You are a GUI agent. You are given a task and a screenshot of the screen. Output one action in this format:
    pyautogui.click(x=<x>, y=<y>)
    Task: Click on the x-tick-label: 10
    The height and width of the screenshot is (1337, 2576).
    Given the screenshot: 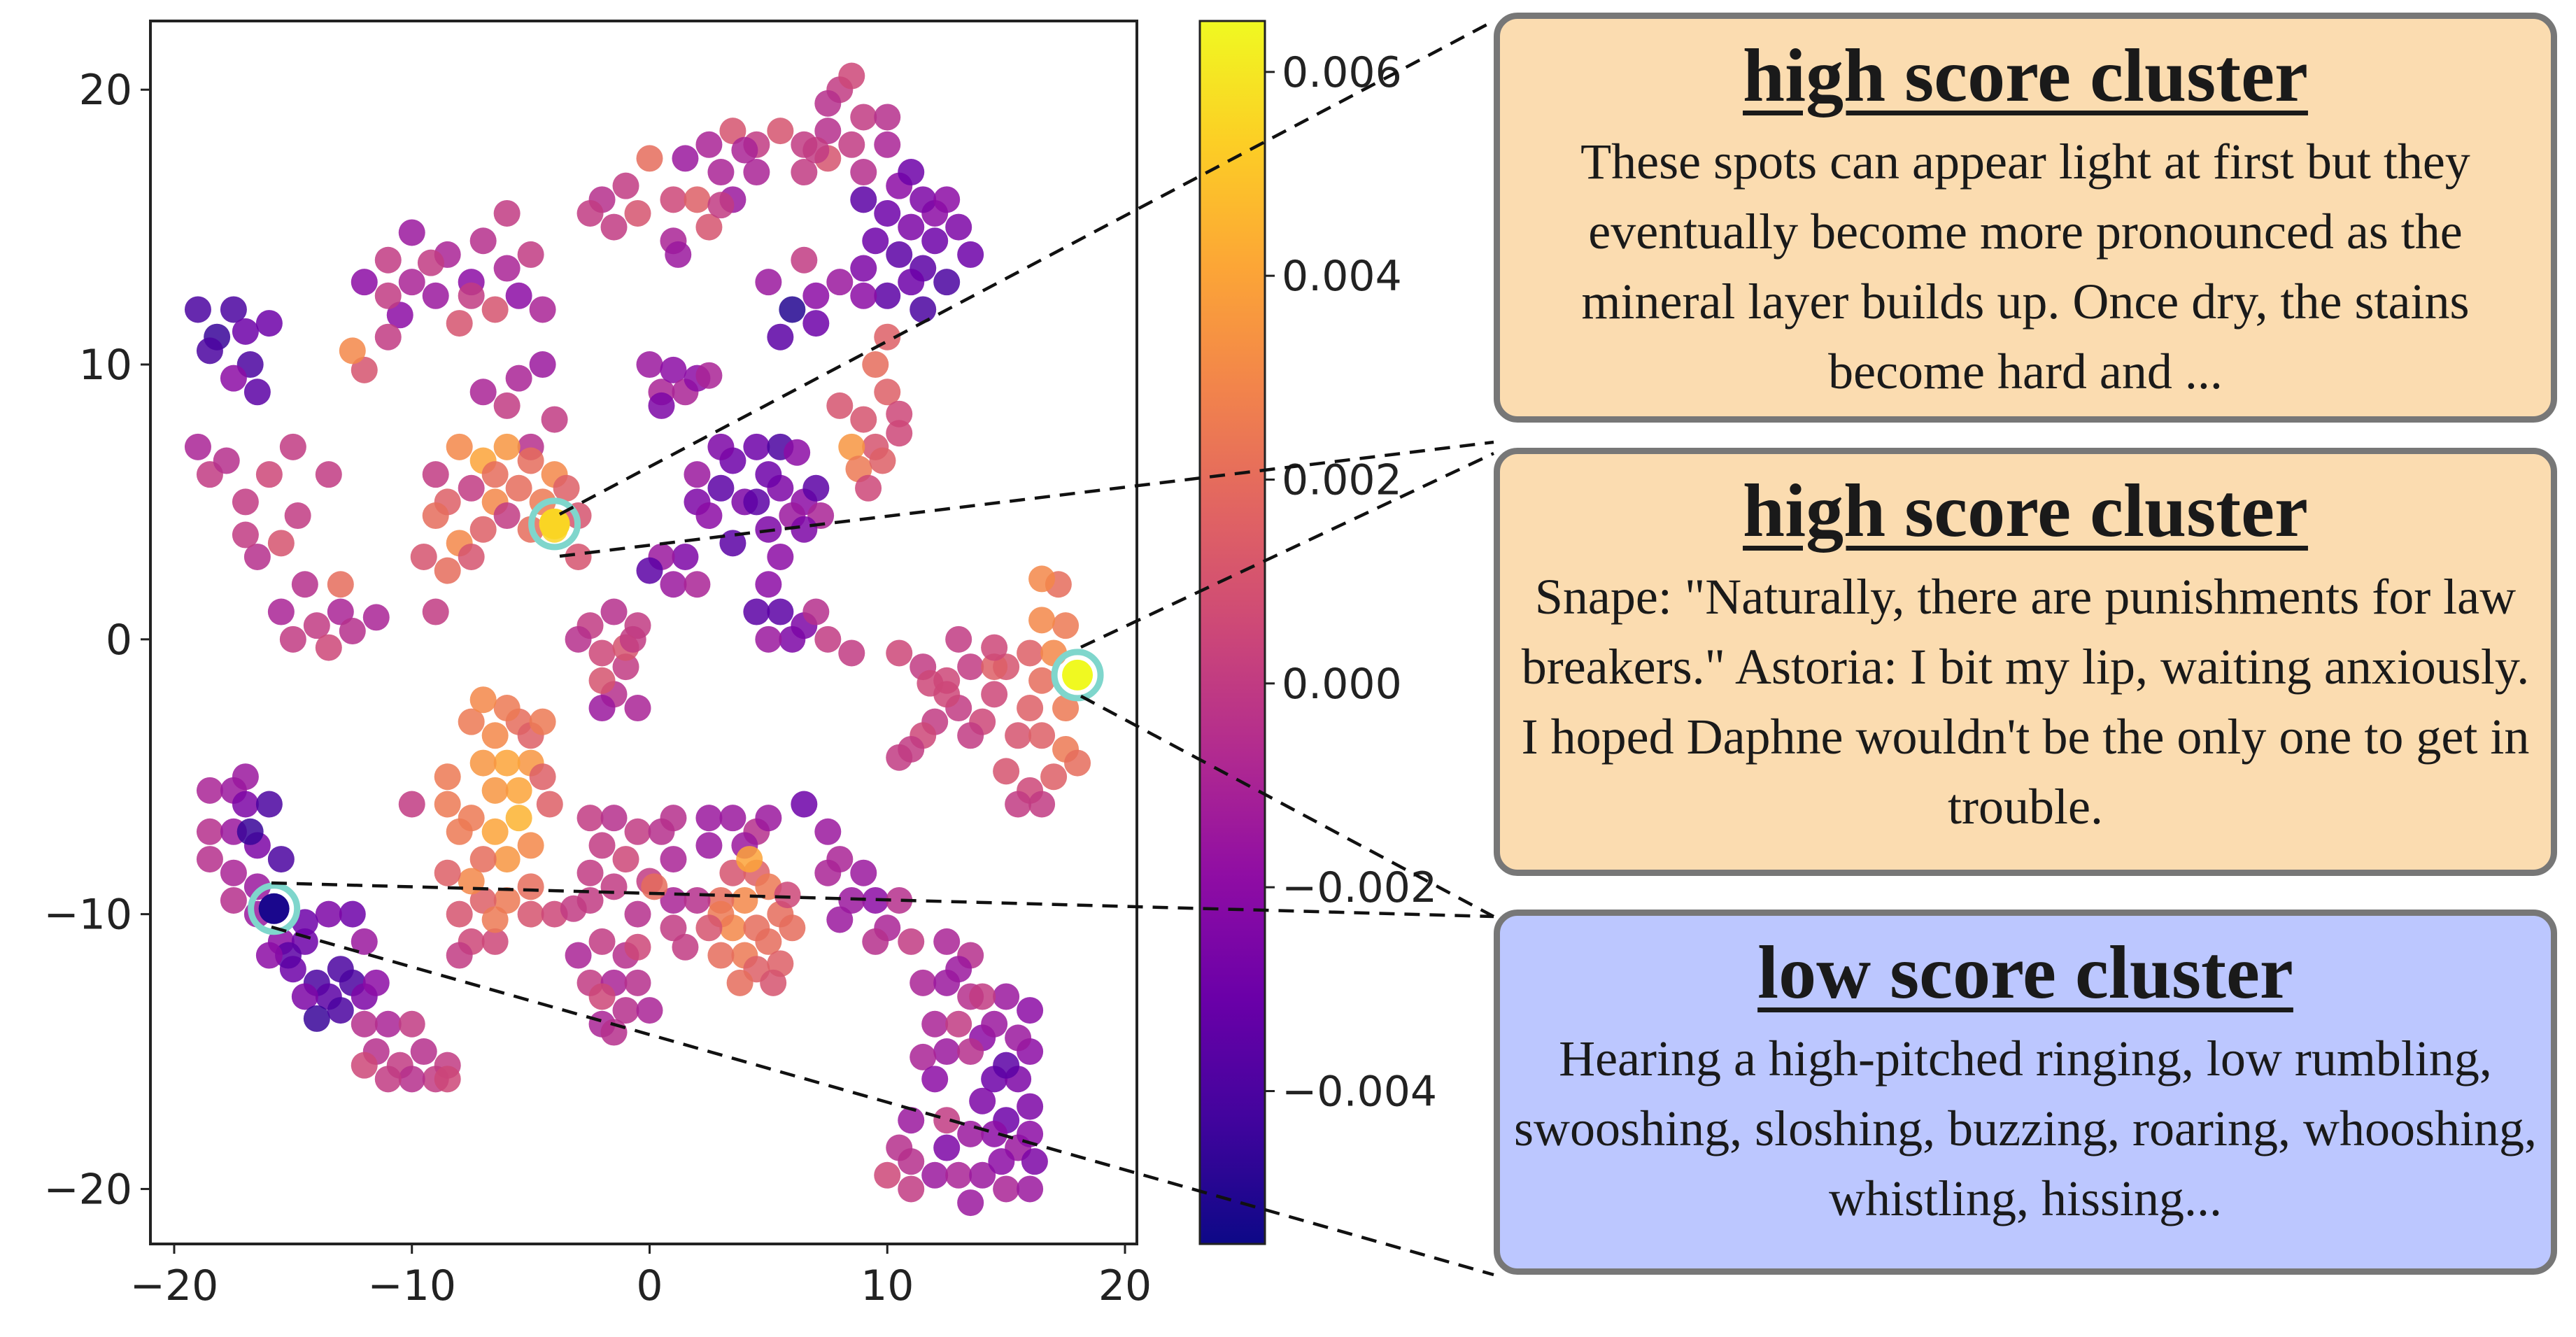 What is the action you would take?
    pyautogui.click(x=887, y=1285)
    